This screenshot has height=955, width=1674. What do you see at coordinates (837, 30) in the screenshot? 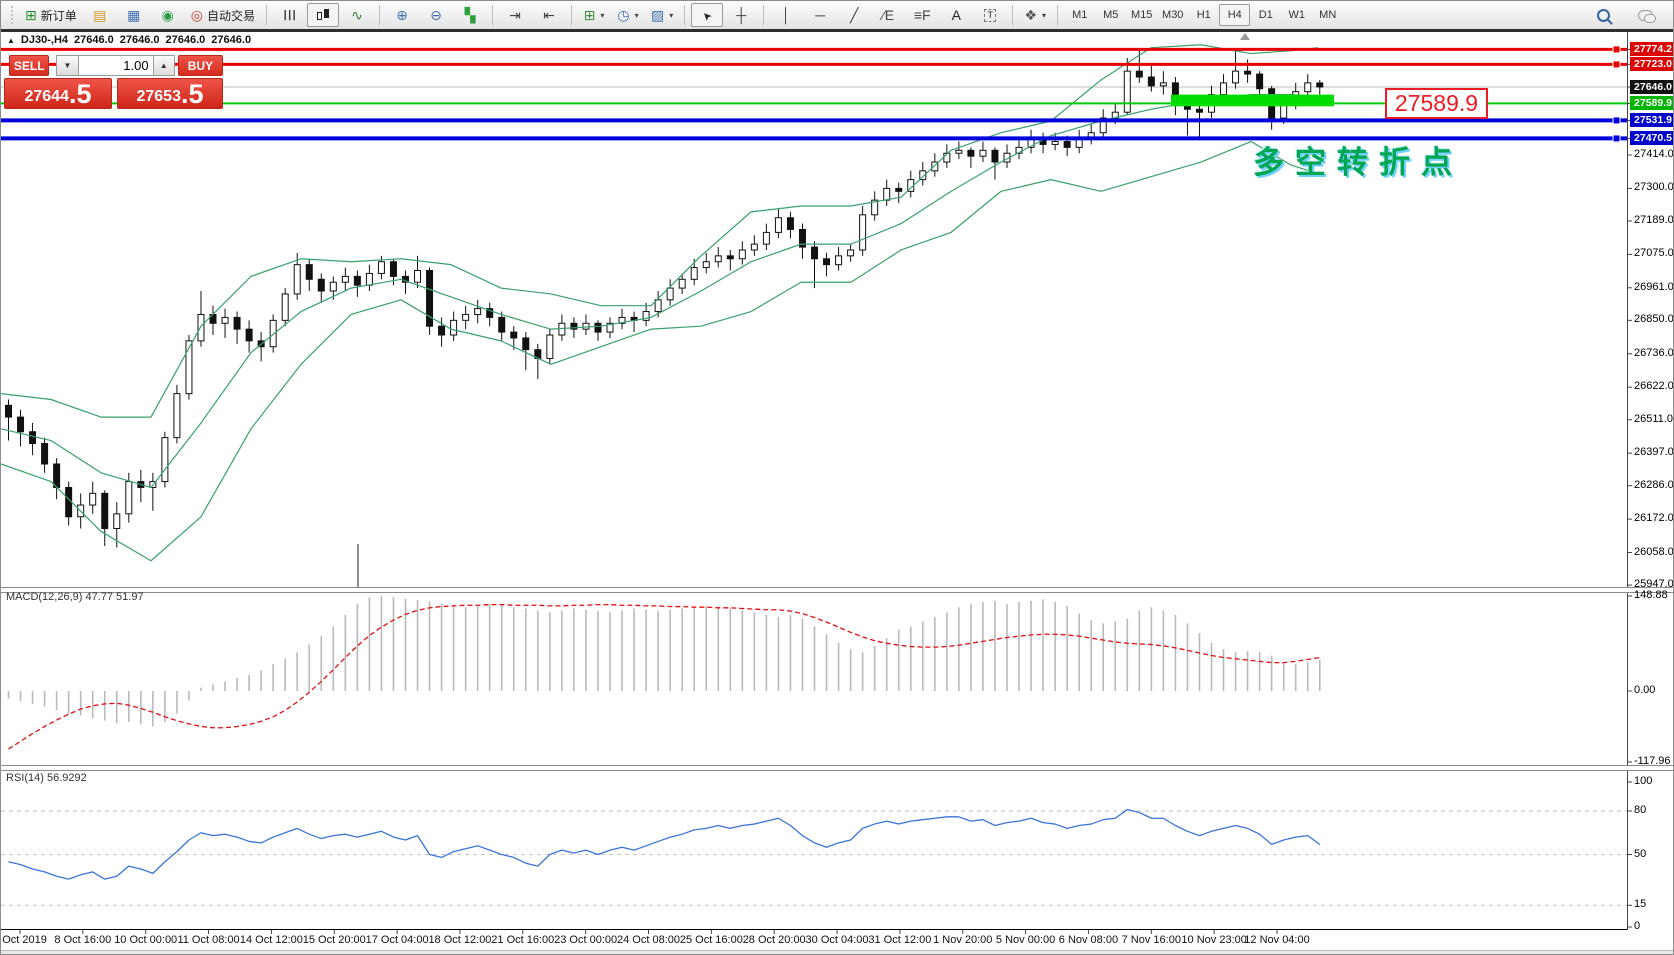
I see `toolbar-underline` at bounding box center [837, 30].